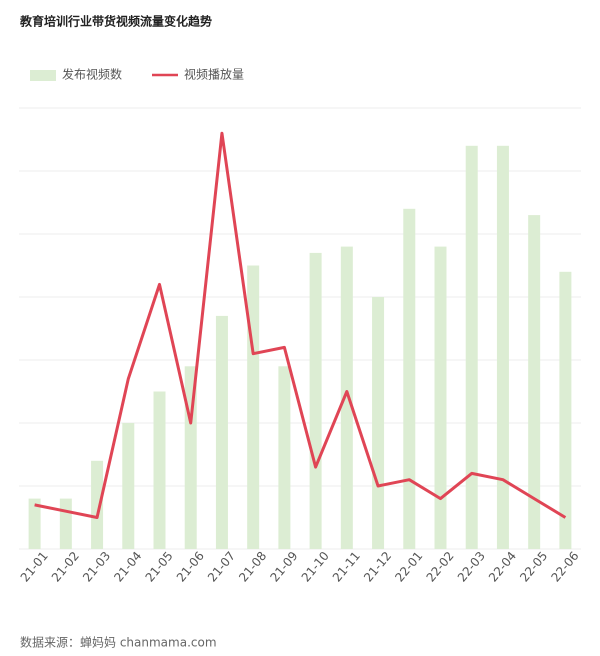 This screenshot has height=656, width=600. Describe the element at coordinates (502, 567) in the screenshot. I see `x-tick-label: 22-04` at that location.